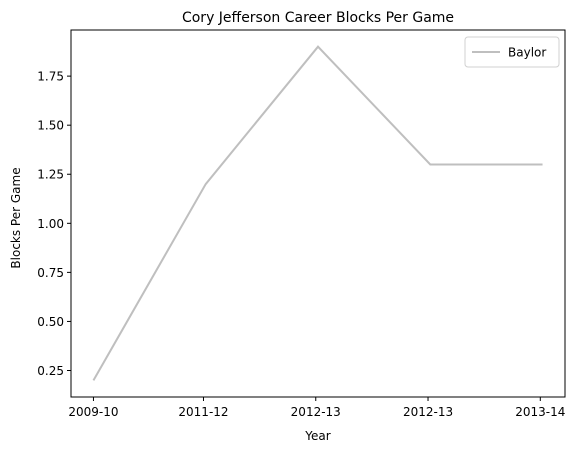 The height and width of the screenshot is (453, 579). I want to click on legend: Baylor, so click(512, 52).